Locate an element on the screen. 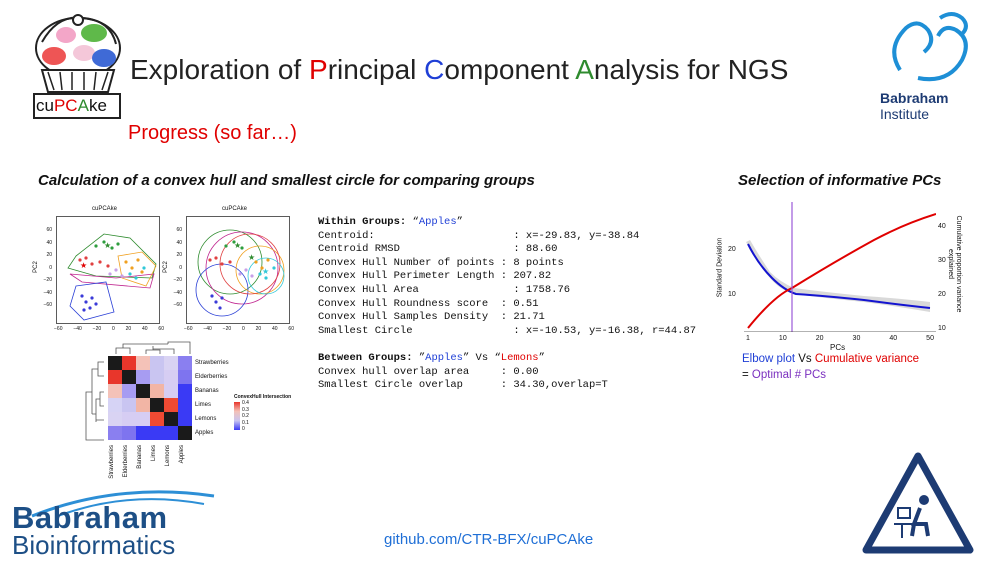 This screenshot has width=1000, height=563. x-tick: 10 is located at coordinates (782, 338).